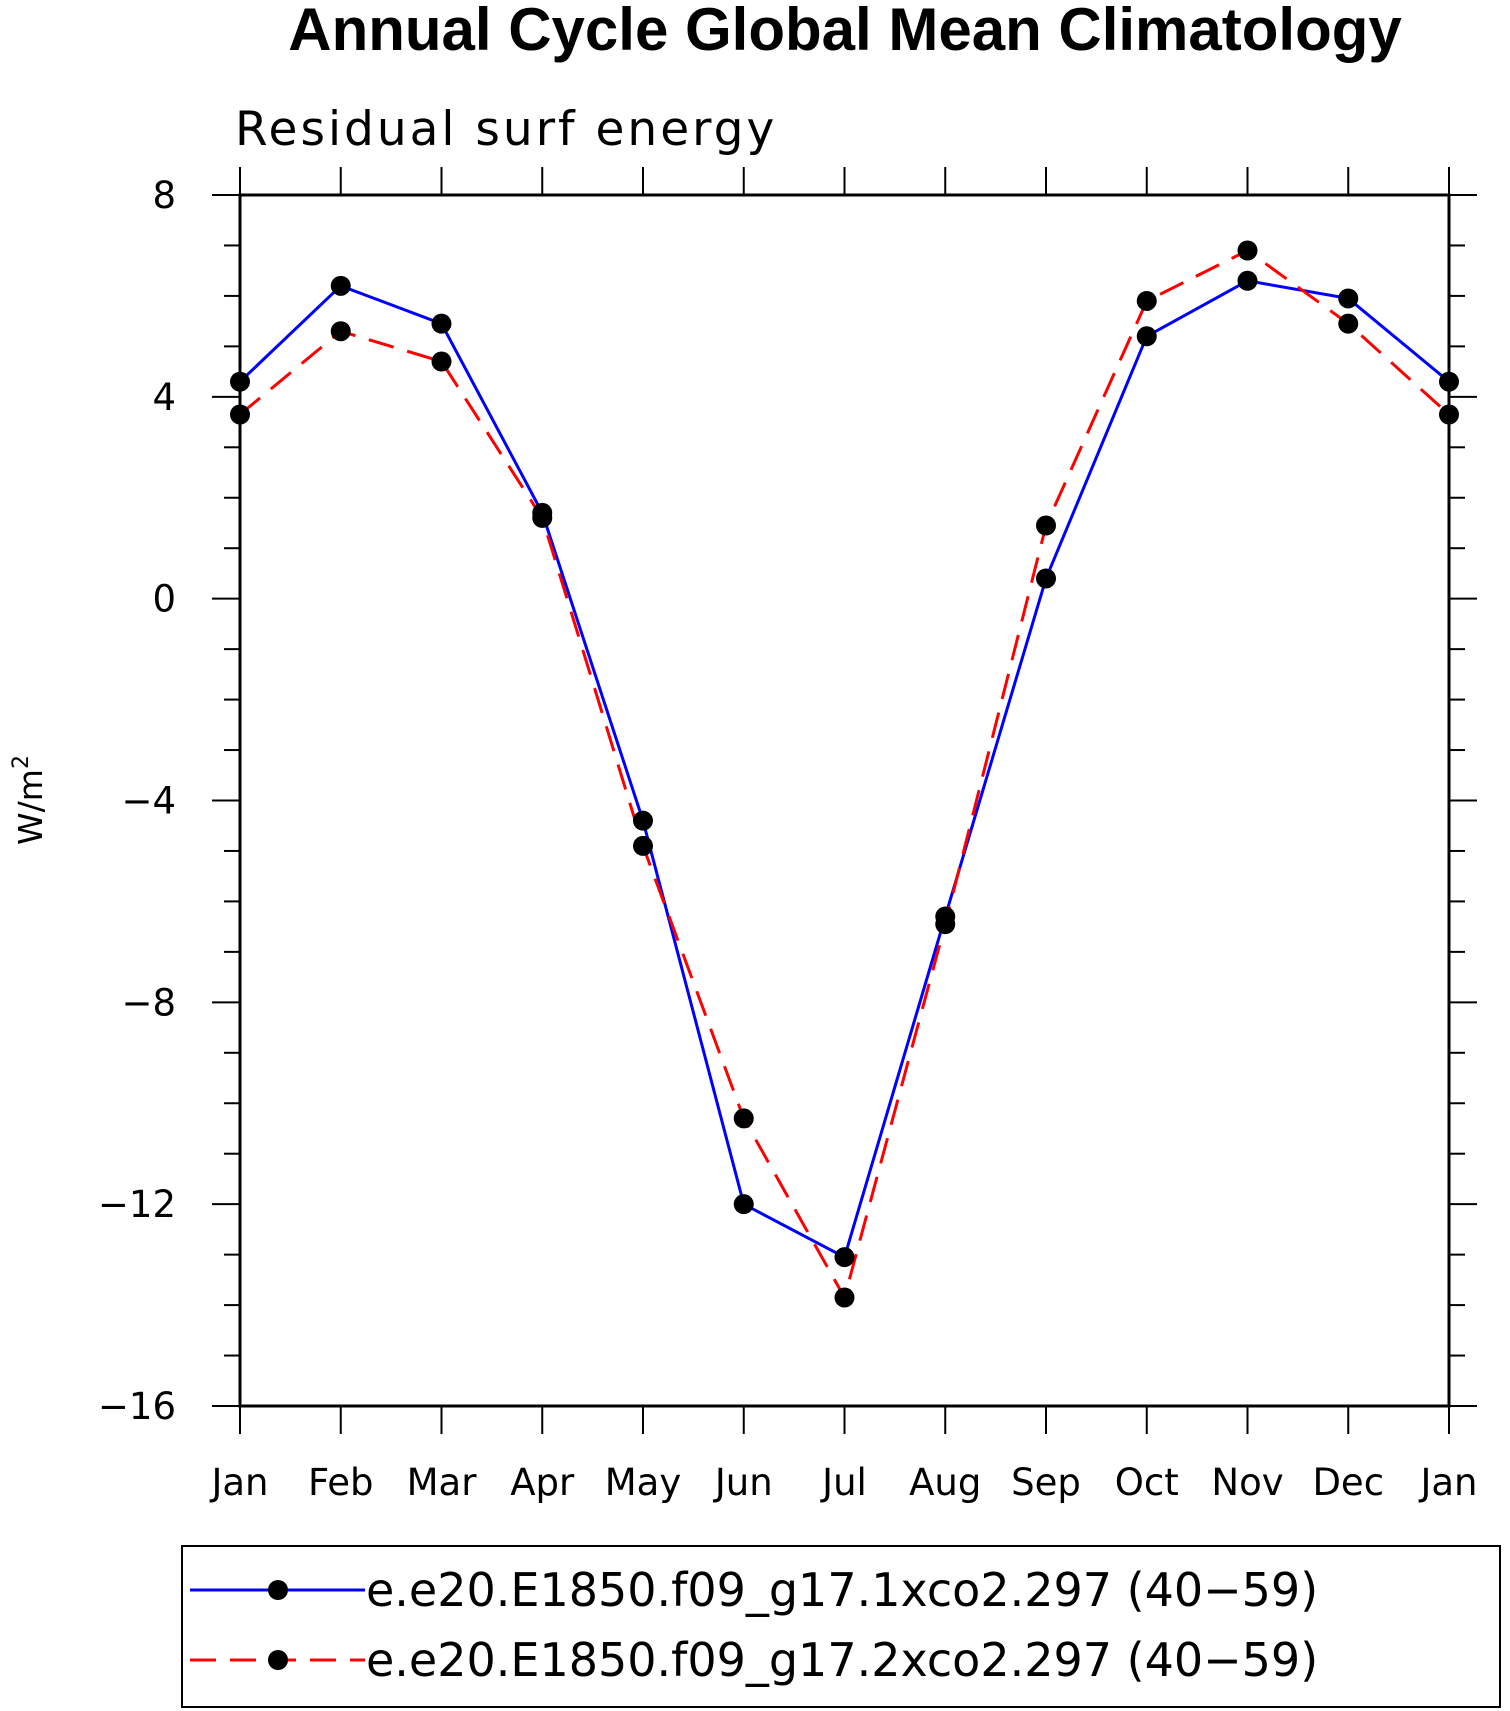  I want to click on chart-title: Annual Cycle Global Mean Climatology, so click(845, 31).